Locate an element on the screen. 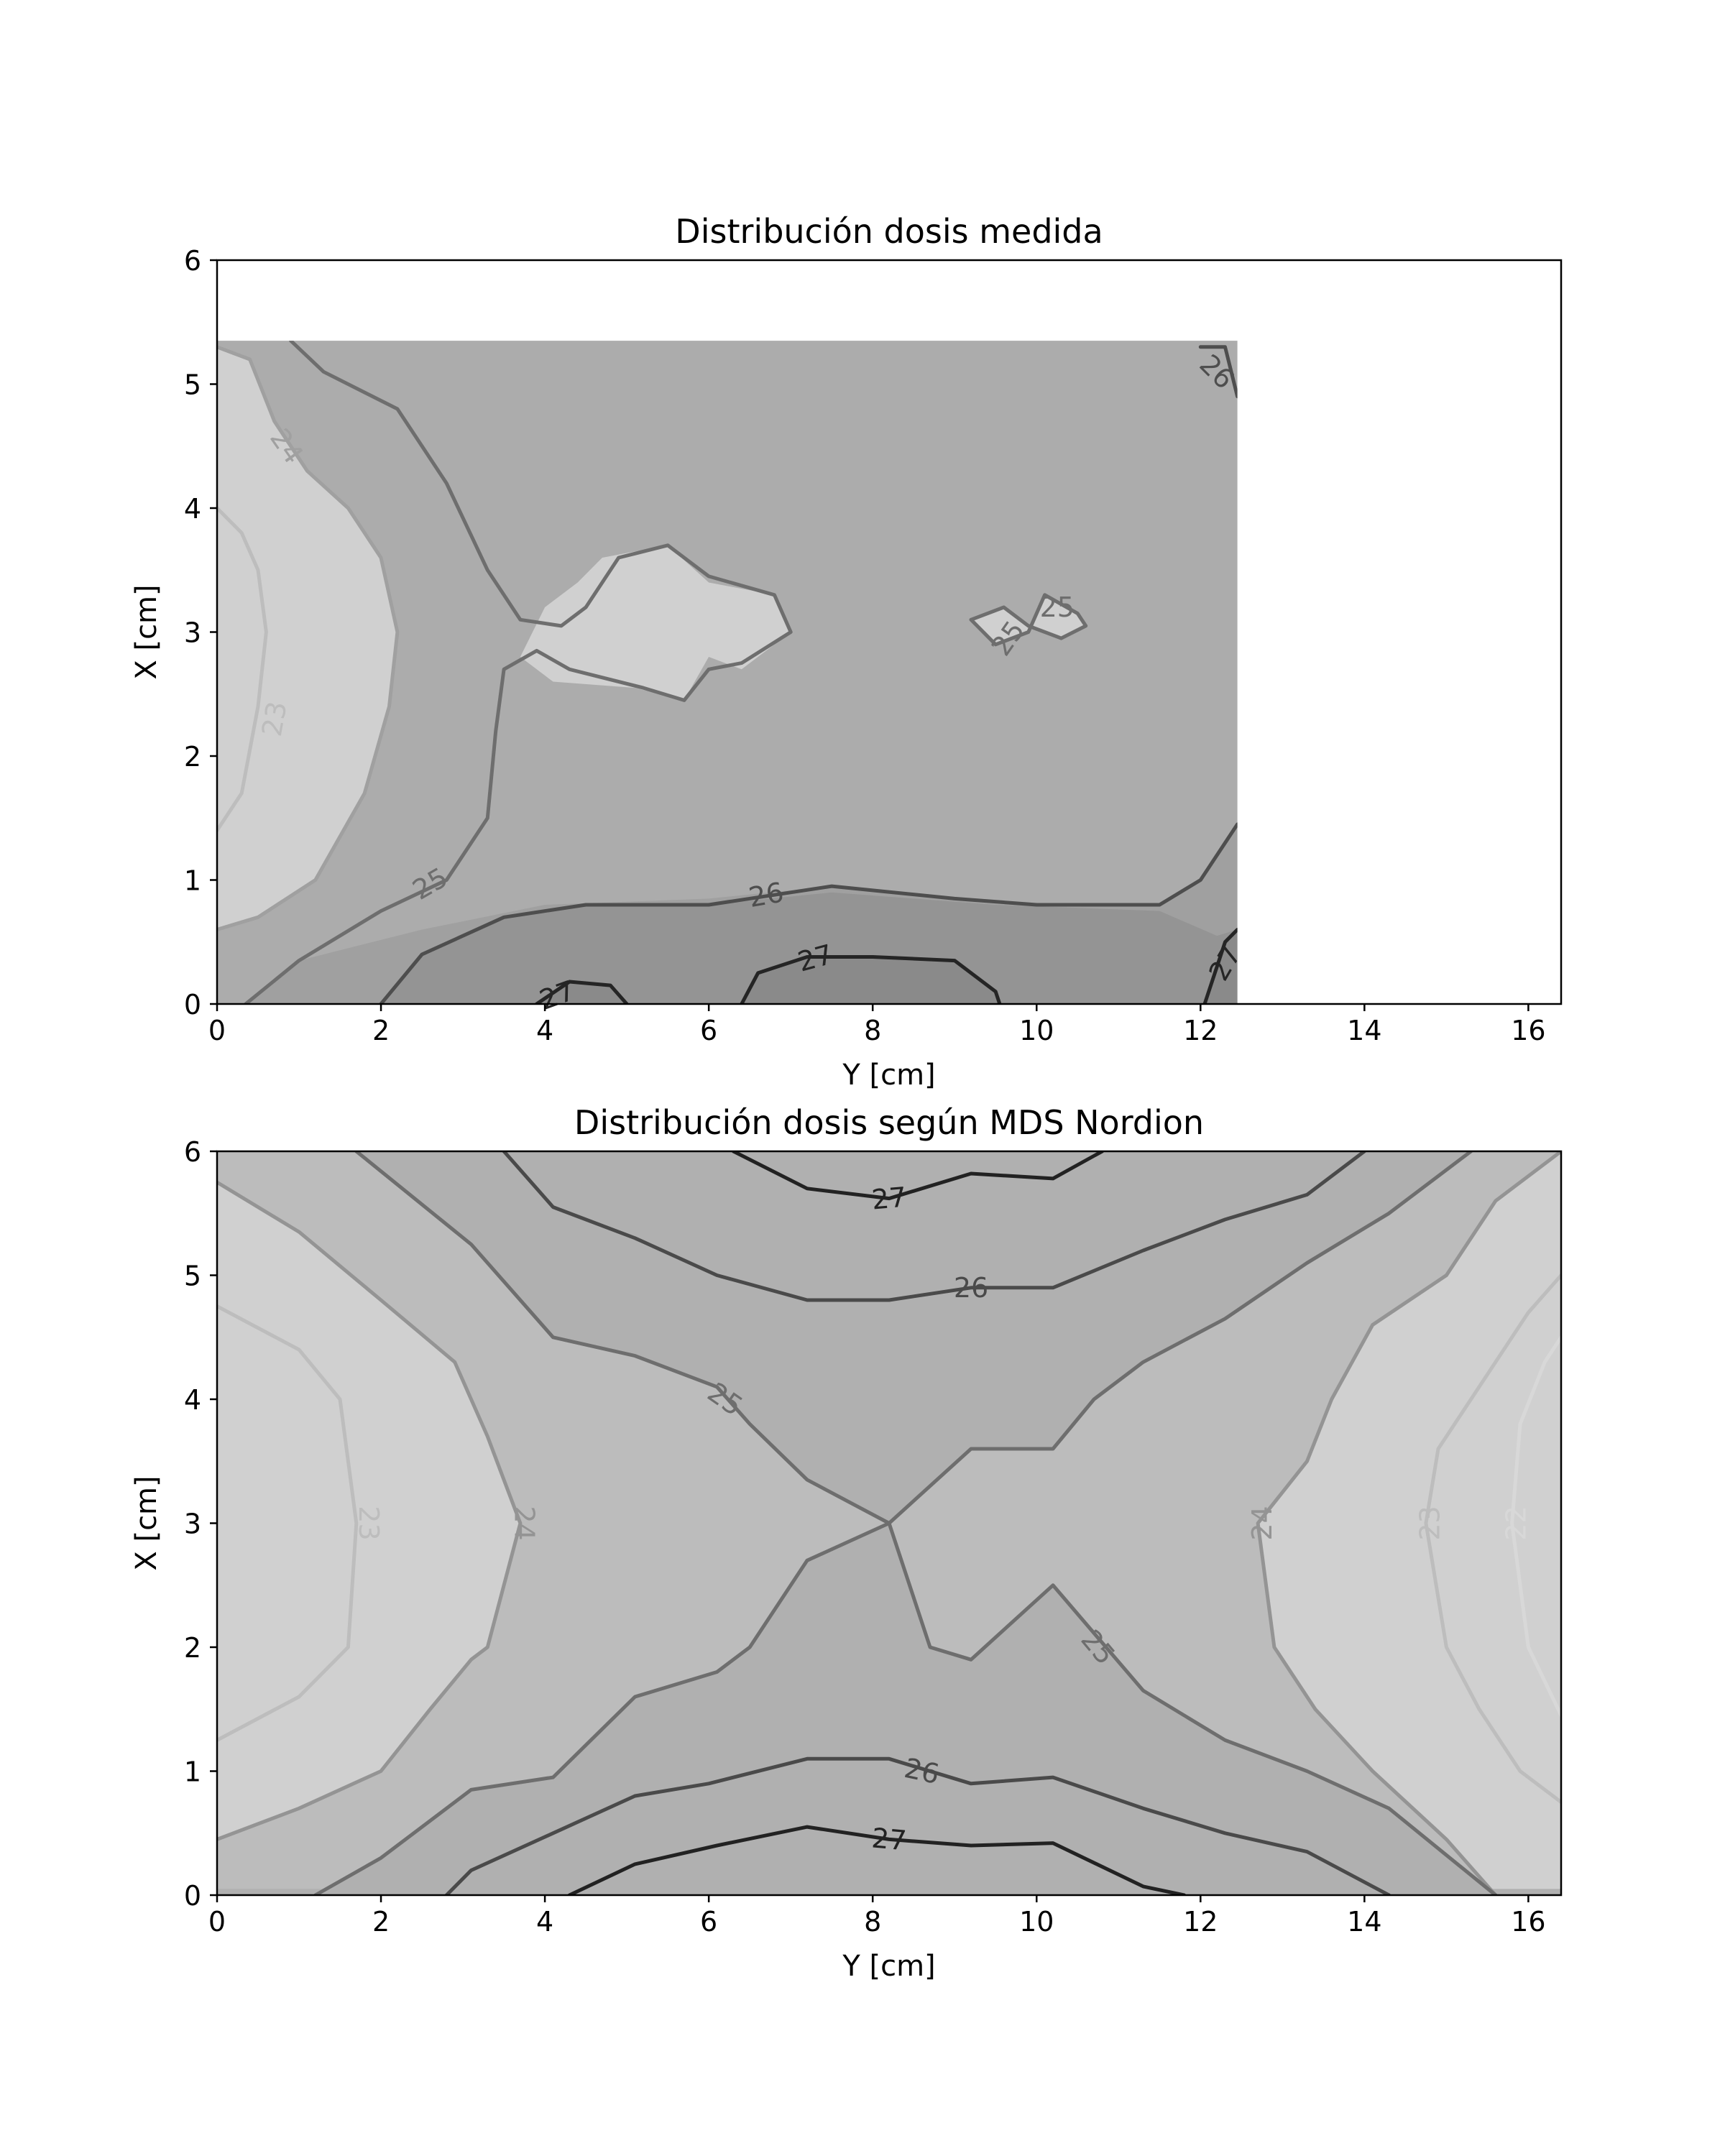  chart-title: Distribución dosis medida is located at coordinates (889, 232).